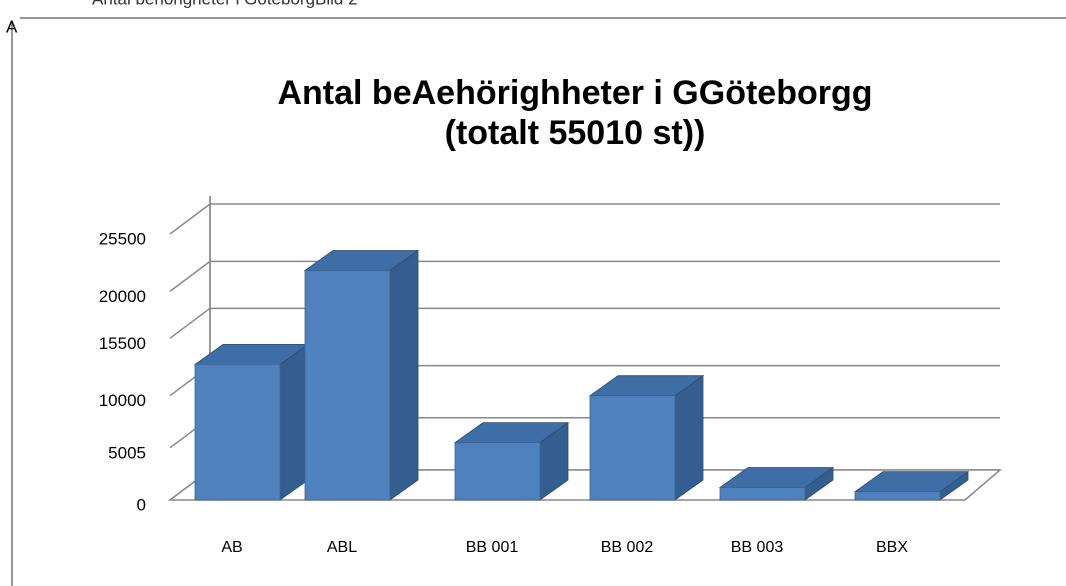  Describe the element at coordinates (12, 26) in the screenshot. I see `corner-label: A` at that location.